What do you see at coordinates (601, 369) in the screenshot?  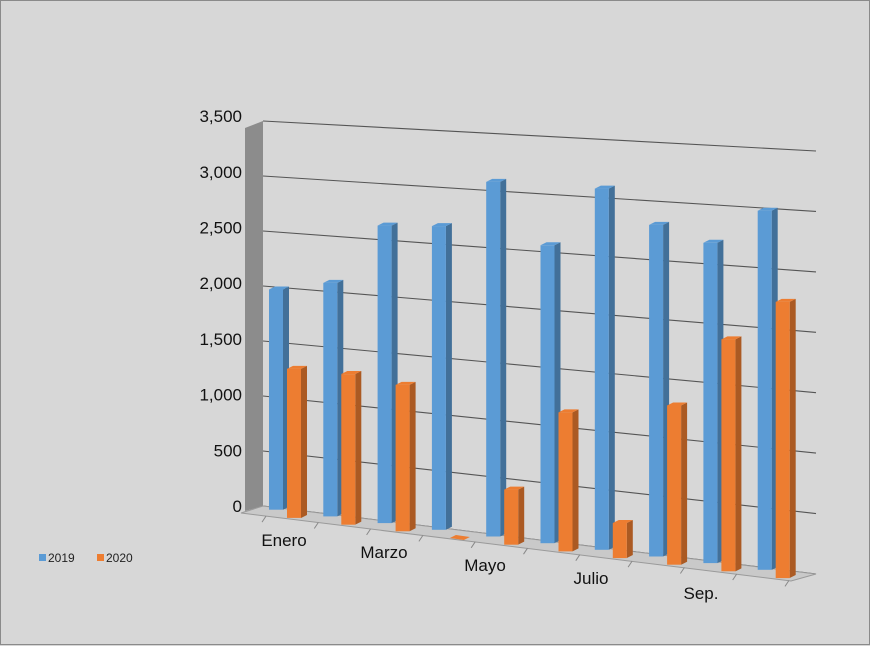 I see `bar-2019-Julio` at bounding box center [601, 369].